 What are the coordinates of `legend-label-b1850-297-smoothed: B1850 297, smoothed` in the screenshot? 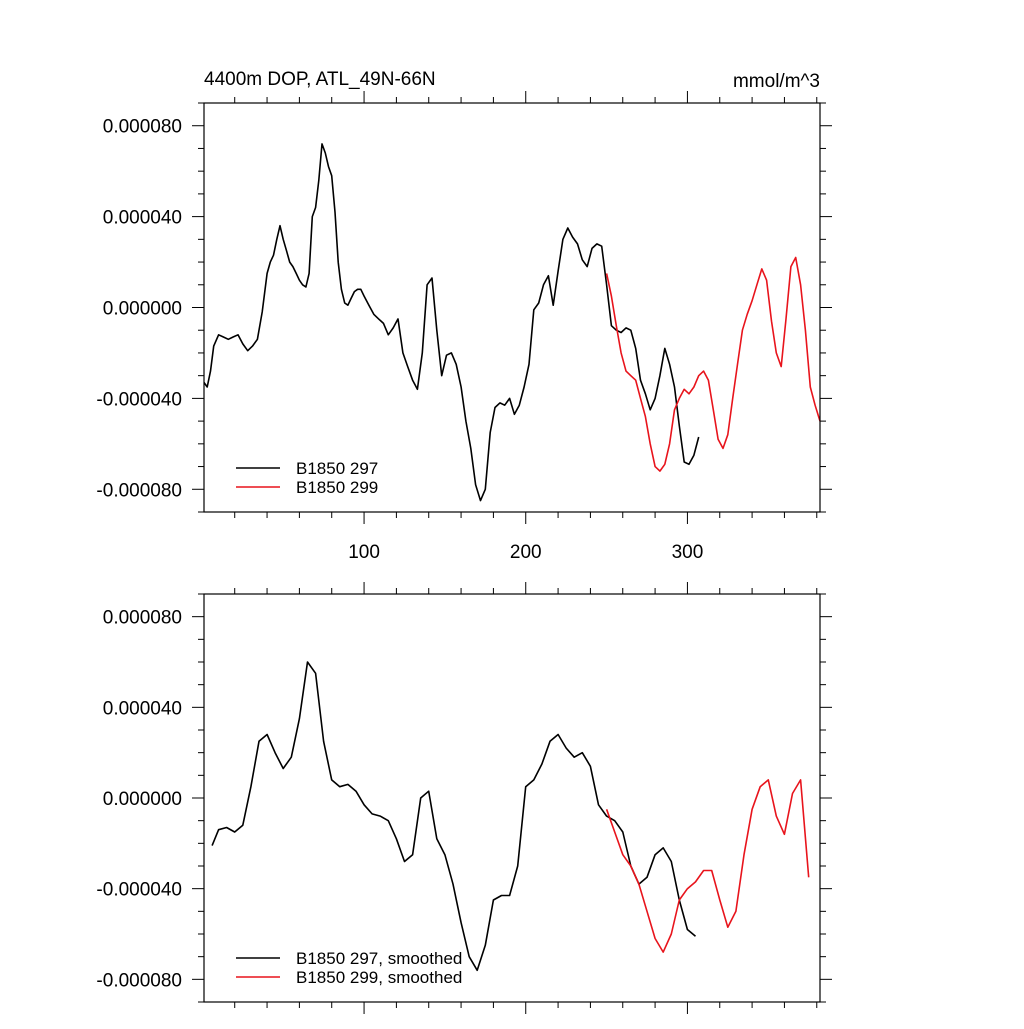 It's located at (379, 958).